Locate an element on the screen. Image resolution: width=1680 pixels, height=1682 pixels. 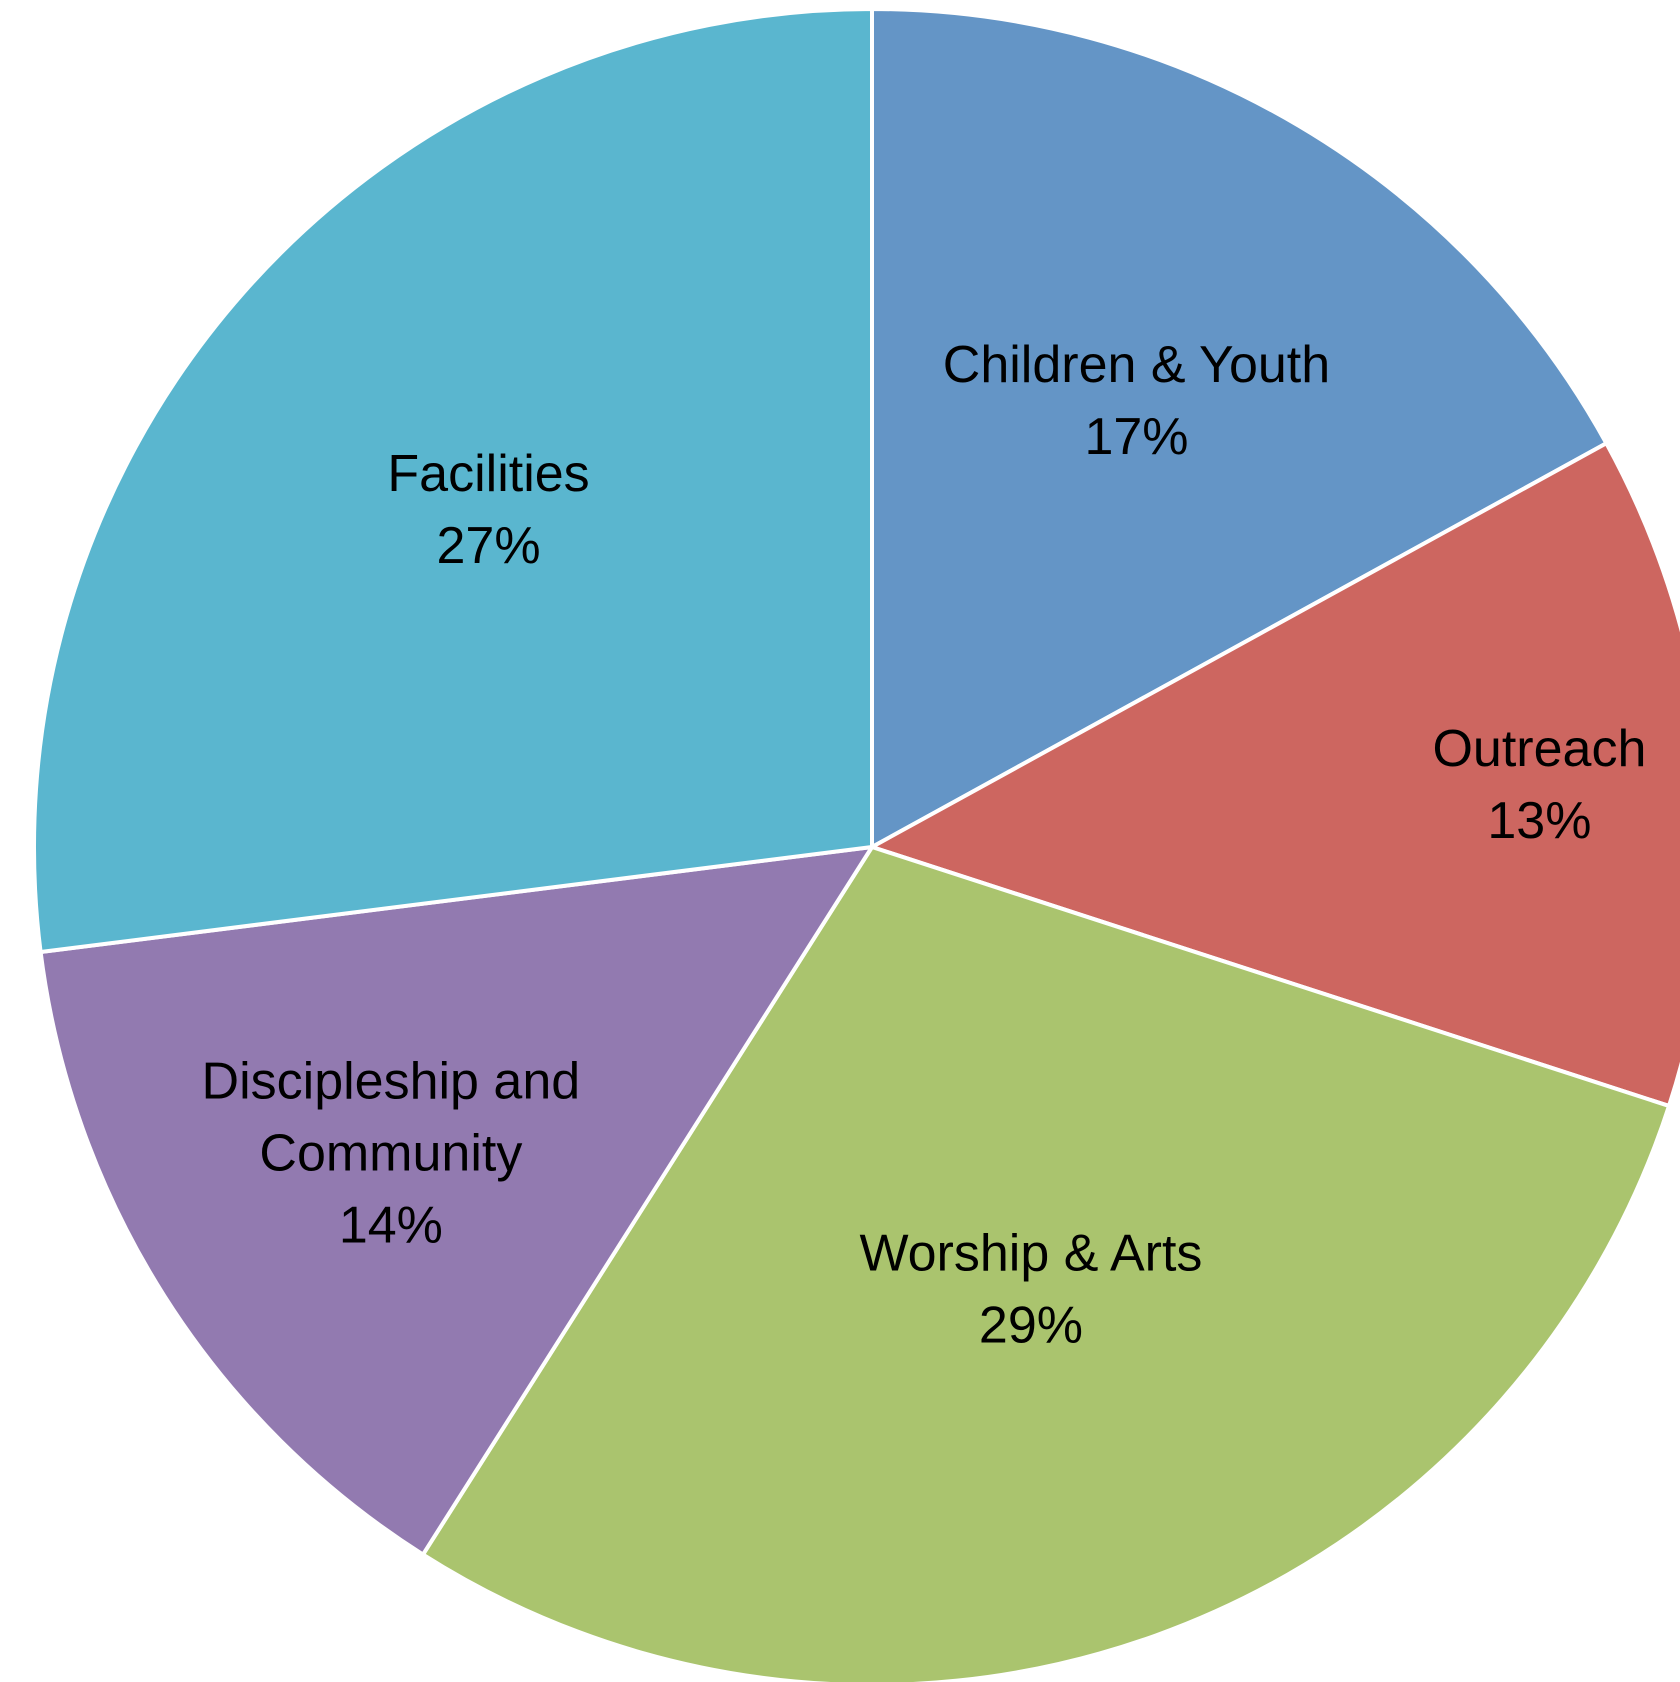
slice-percent-text: 29% is located at coordinates (1031, 1326).